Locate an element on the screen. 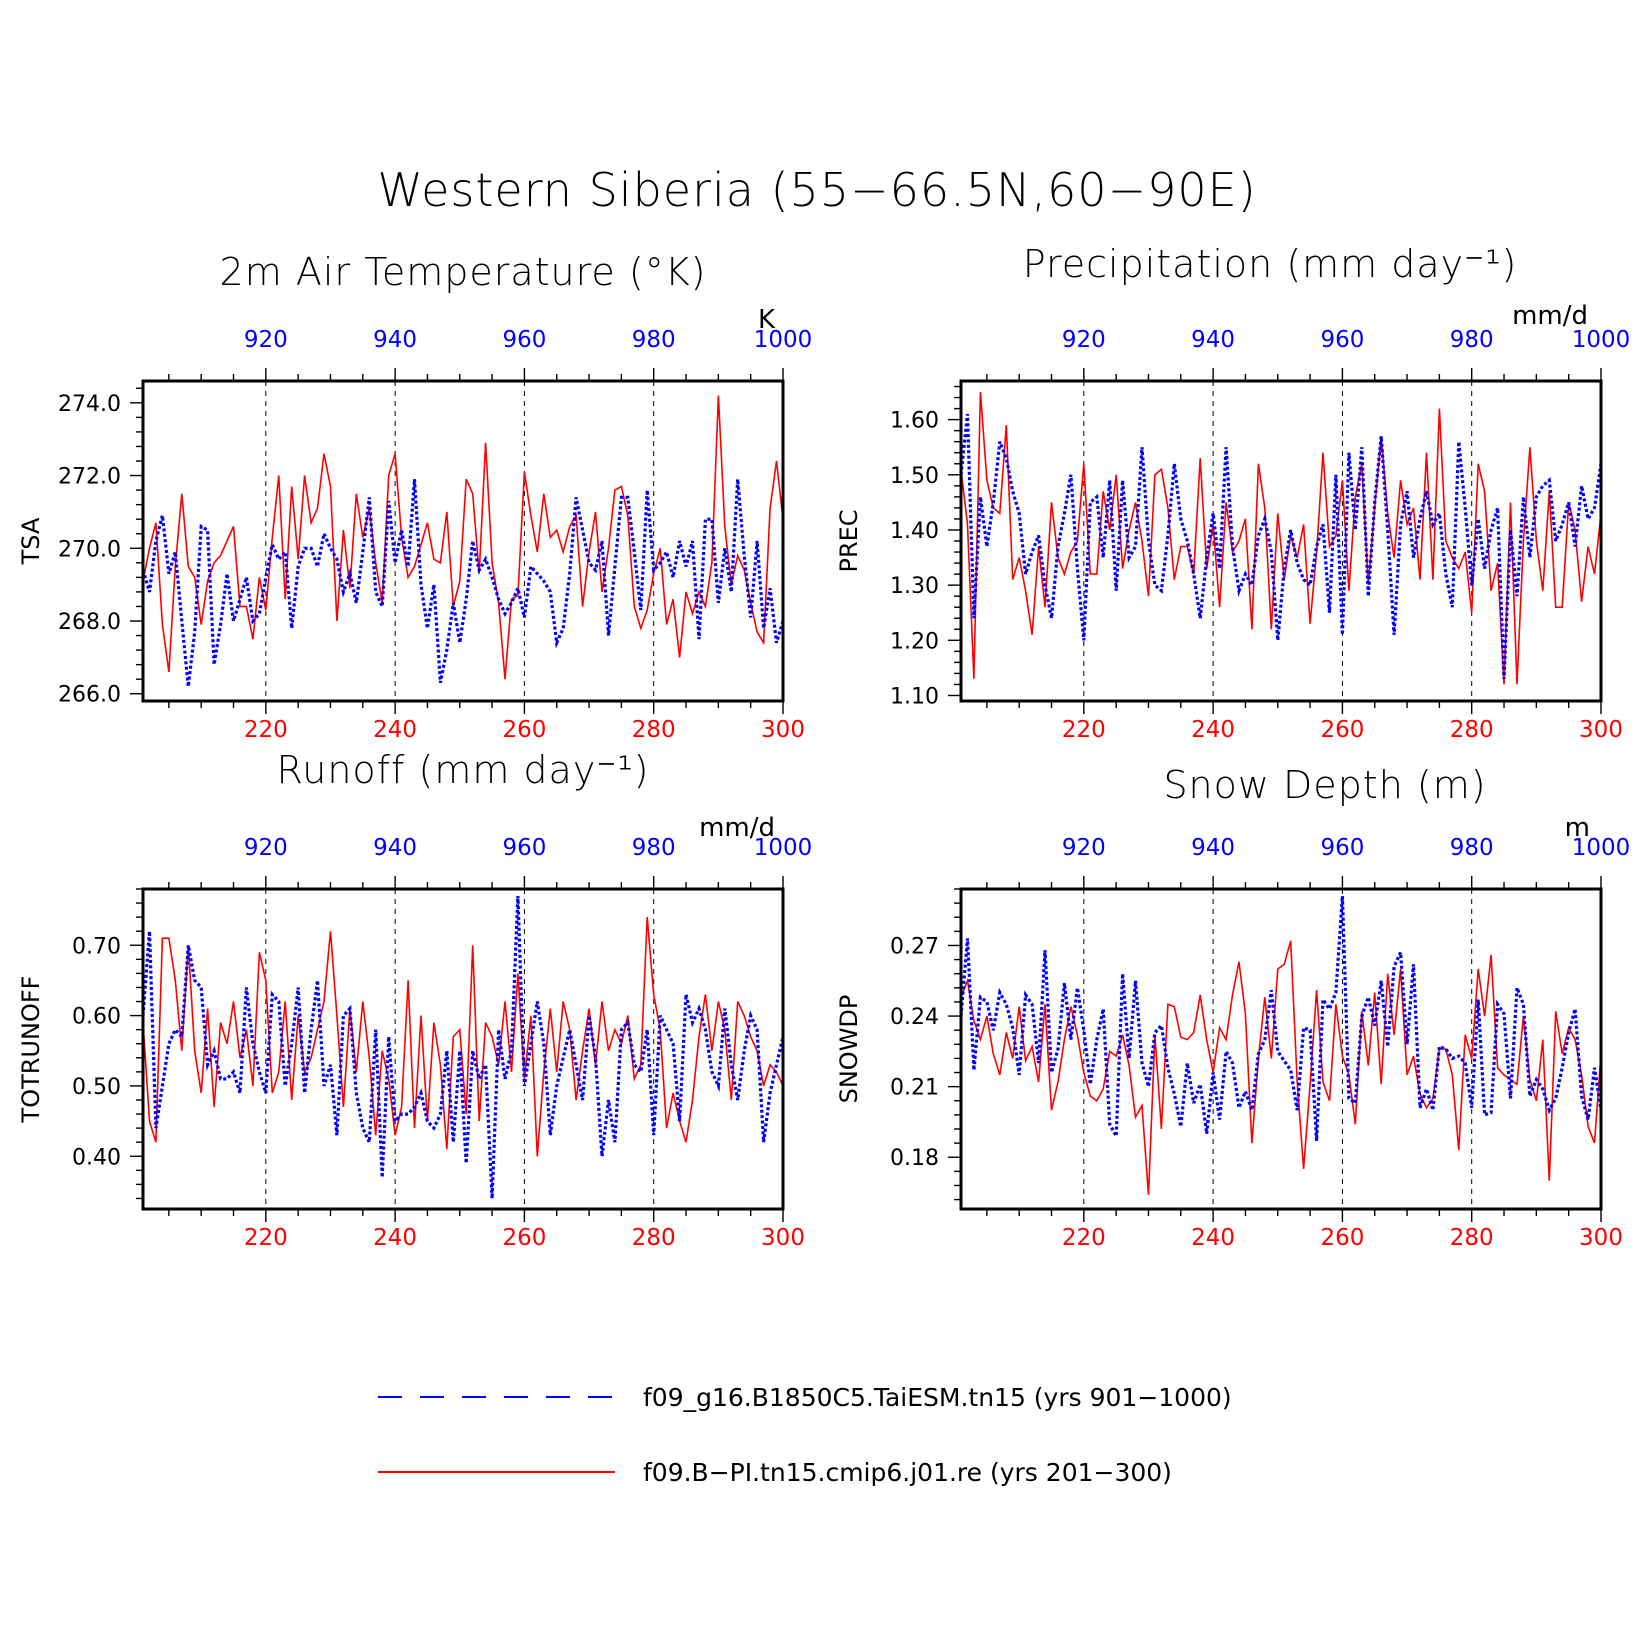 The height and width of the screenshot is (1638, 1635). y-tick-label: 0.27 is located at coordinates (914, 946).